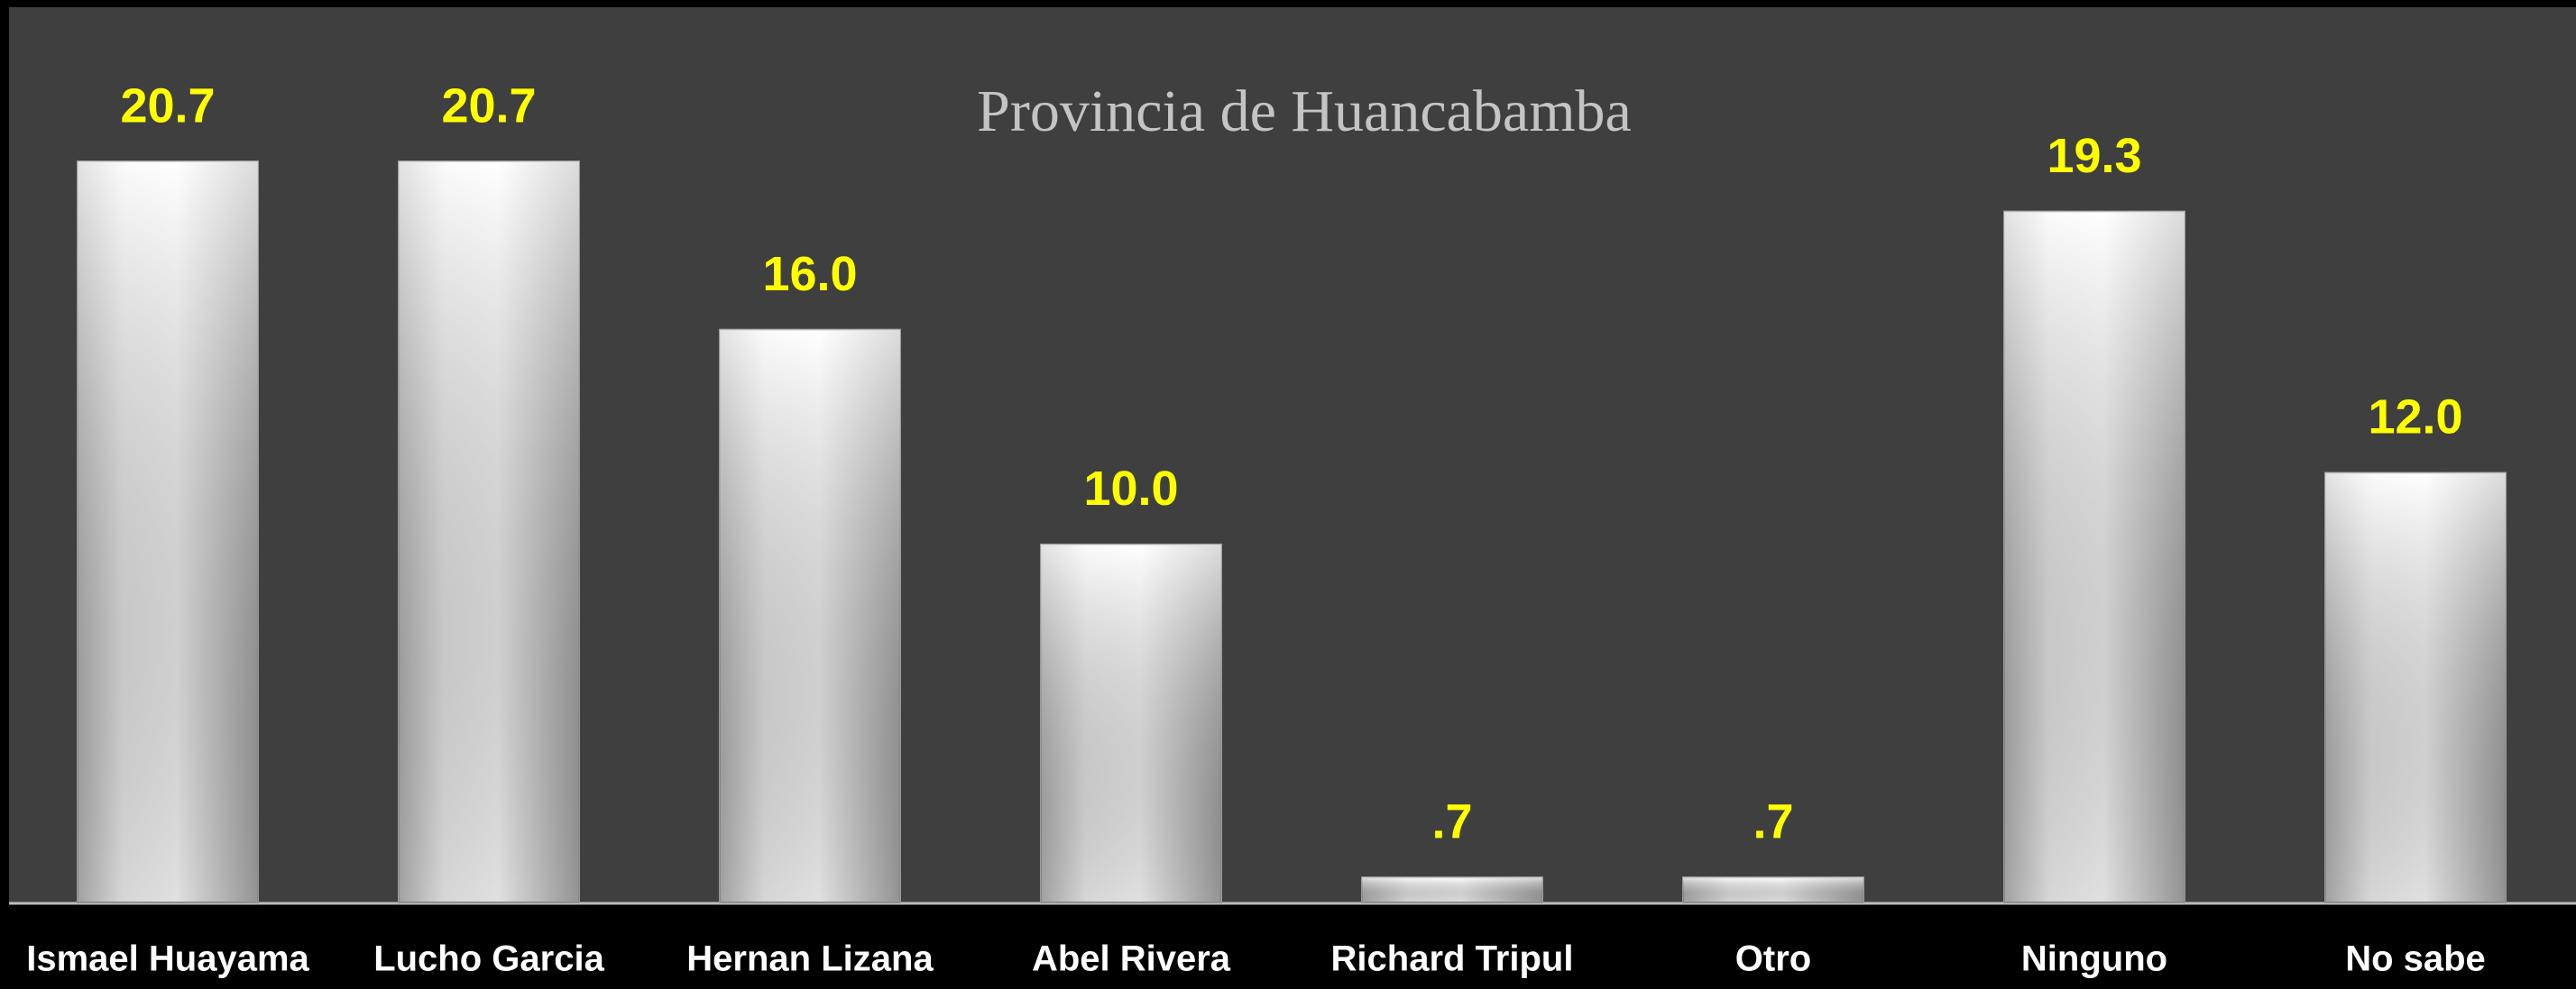 This screenshot has height=989, width=2576. What do you see at coordinates (2415, 959) in the screenshot?
I see `x-tick-label: No sabe` at bounding box center [2415, 959].